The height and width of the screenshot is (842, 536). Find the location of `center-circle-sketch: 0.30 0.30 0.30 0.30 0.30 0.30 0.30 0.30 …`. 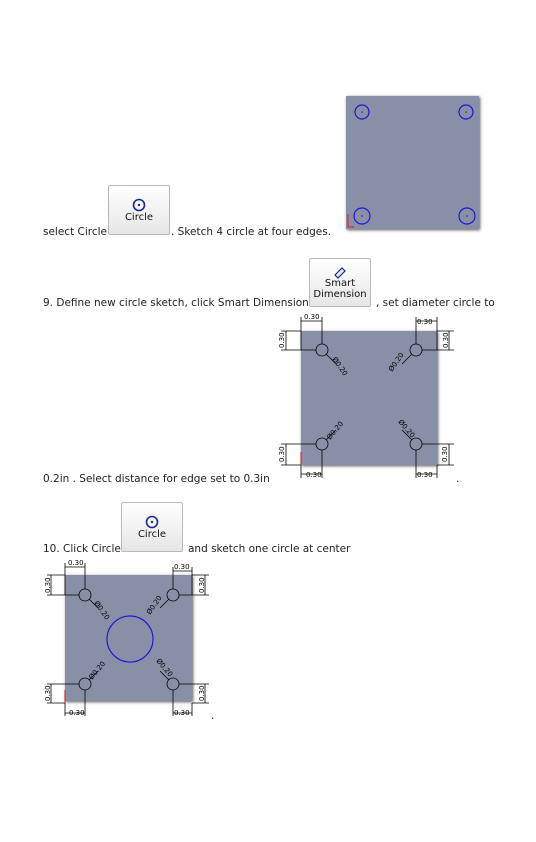

center-circle-sketch: 0.30 0.30 0.30 0.30 0.30 0.30 0.30 0.30 … is located at coordinates (126, 638).